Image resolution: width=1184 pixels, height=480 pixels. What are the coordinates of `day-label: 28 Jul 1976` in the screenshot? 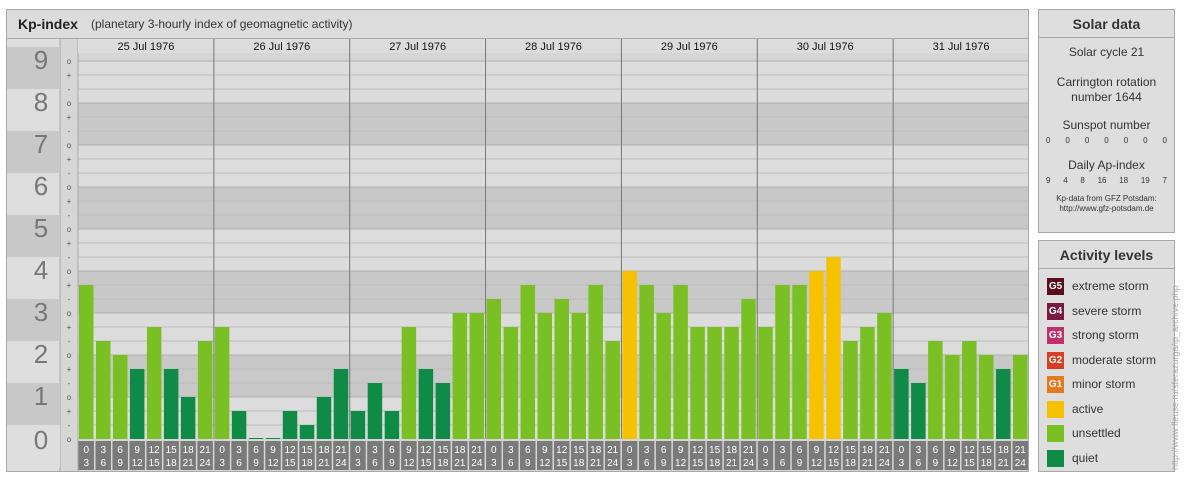 It's located at (553, 47).